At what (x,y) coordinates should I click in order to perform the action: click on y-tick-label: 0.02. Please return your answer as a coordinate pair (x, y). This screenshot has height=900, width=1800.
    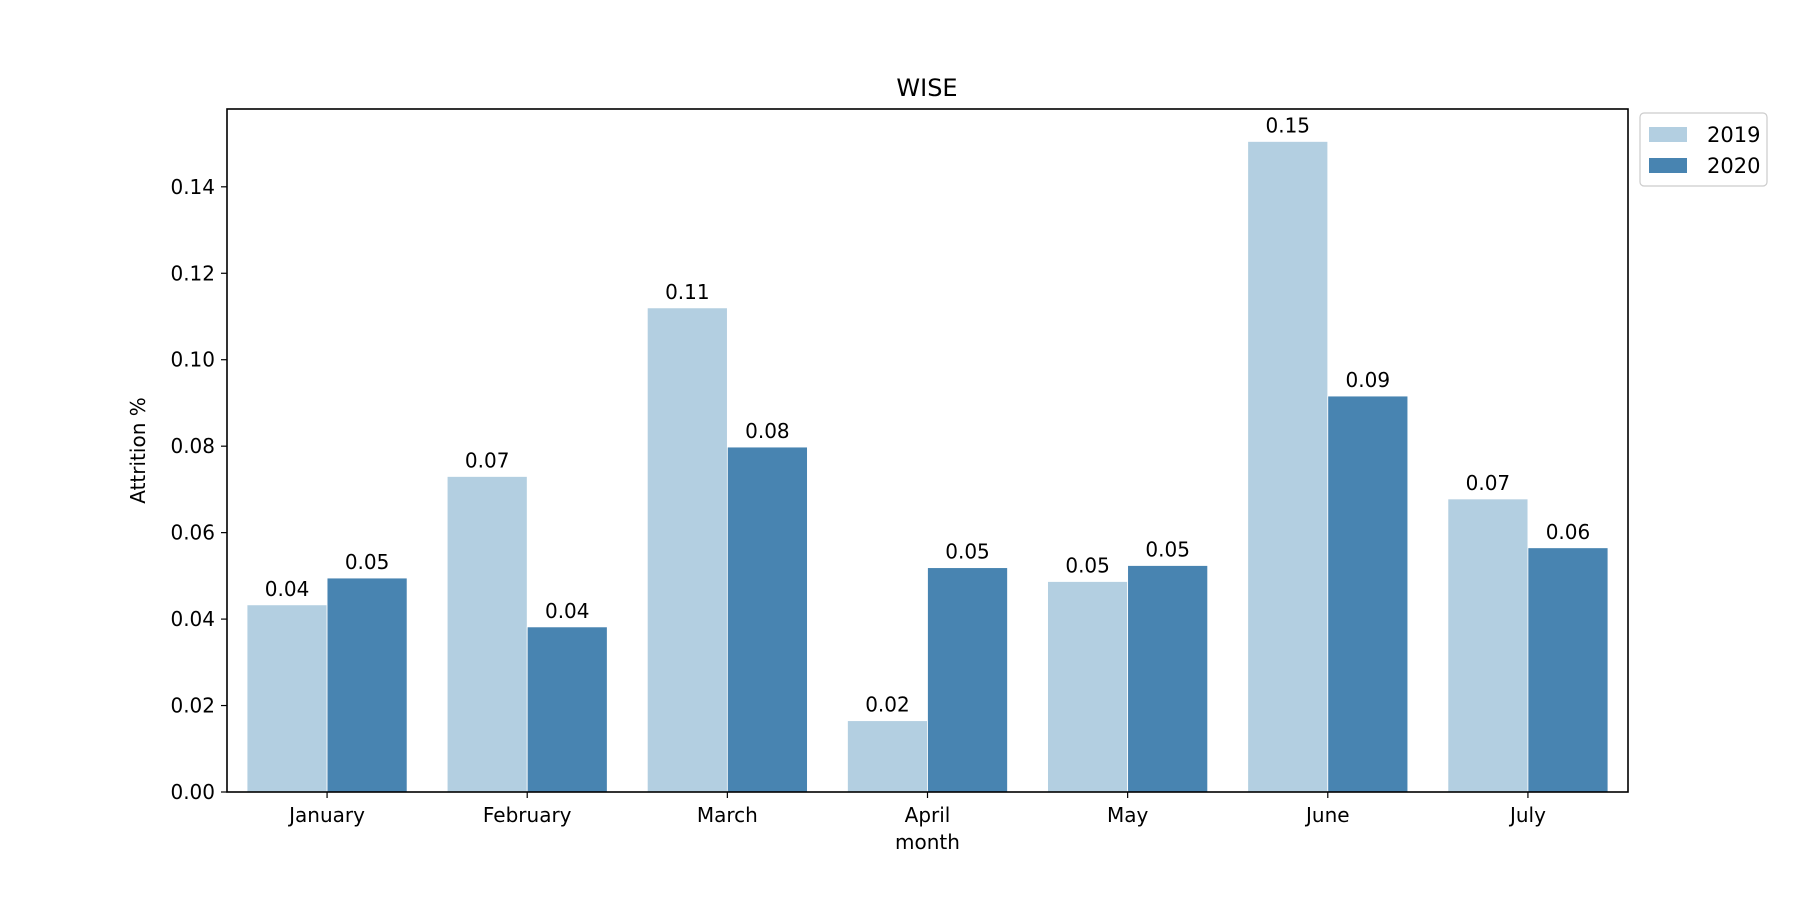
    Looking at the image, I should click on (192, 706).